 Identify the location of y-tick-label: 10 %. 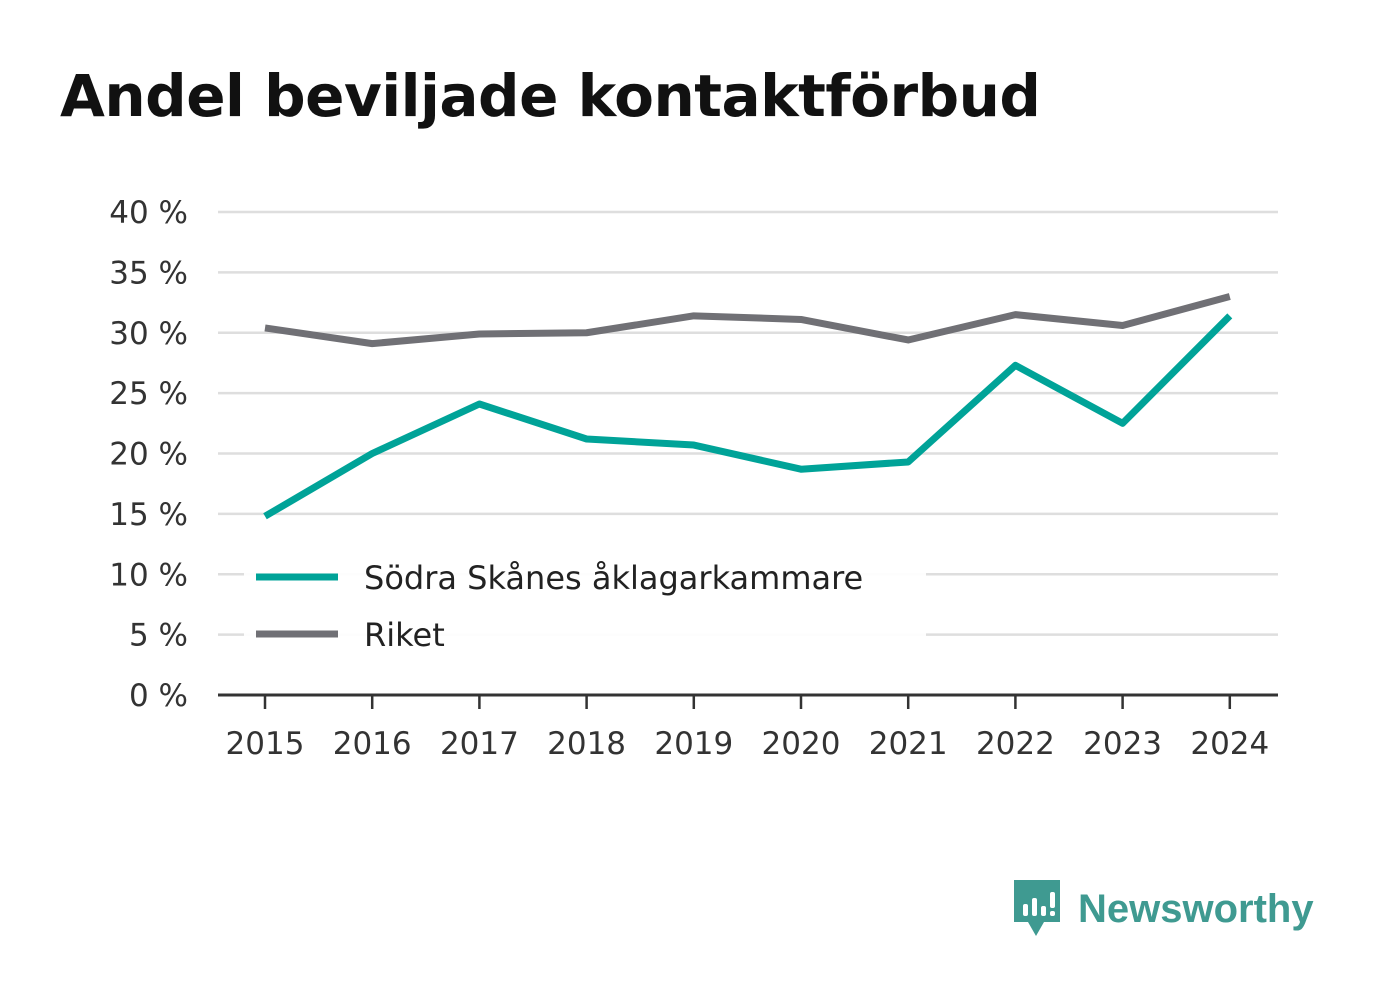
(148, 575).